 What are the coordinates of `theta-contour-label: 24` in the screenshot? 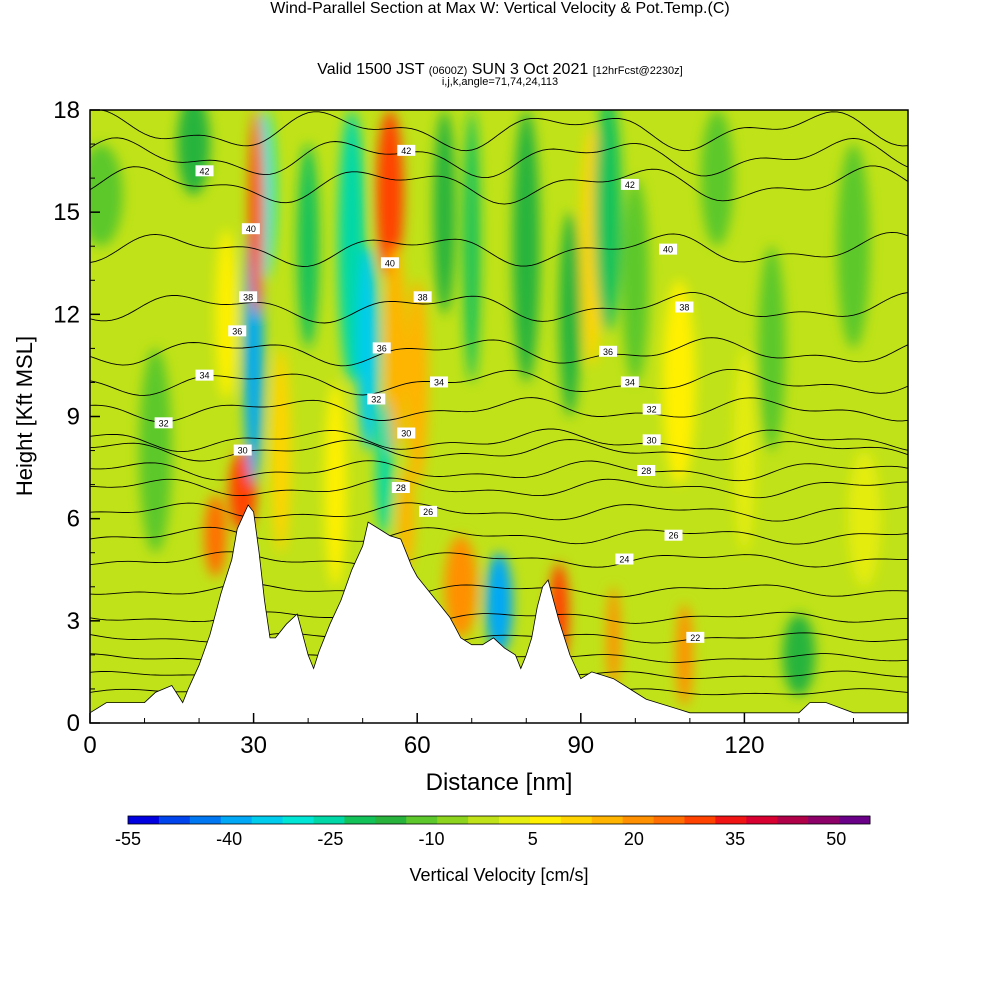 It's located at (624, 559).